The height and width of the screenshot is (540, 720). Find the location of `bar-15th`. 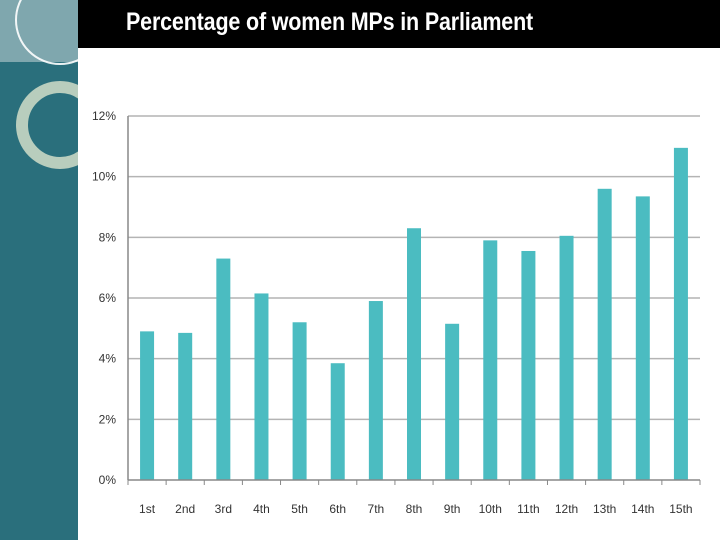

bar-15th is located at coordinates (680, 313).